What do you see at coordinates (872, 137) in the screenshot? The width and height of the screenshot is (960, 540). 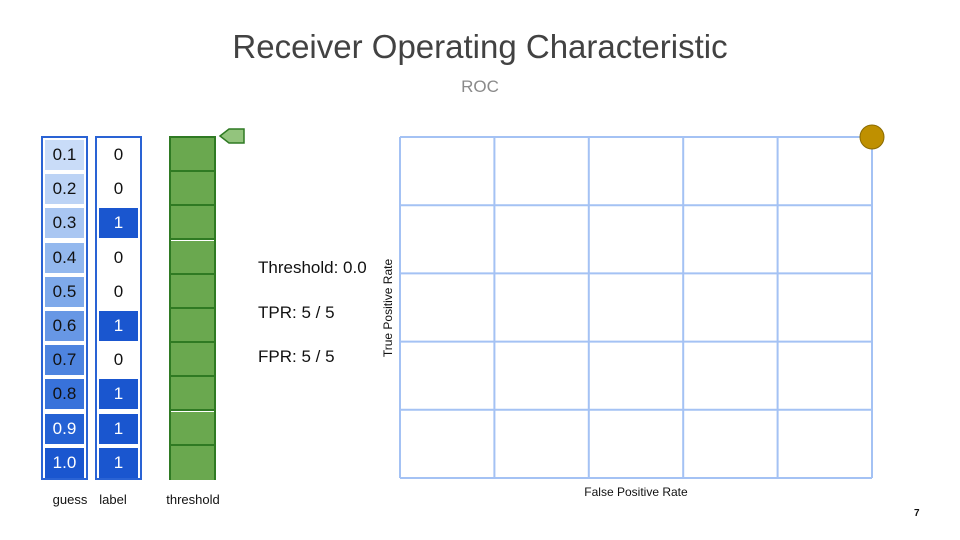 I see `roc-point` at bounding box center [872, 137].